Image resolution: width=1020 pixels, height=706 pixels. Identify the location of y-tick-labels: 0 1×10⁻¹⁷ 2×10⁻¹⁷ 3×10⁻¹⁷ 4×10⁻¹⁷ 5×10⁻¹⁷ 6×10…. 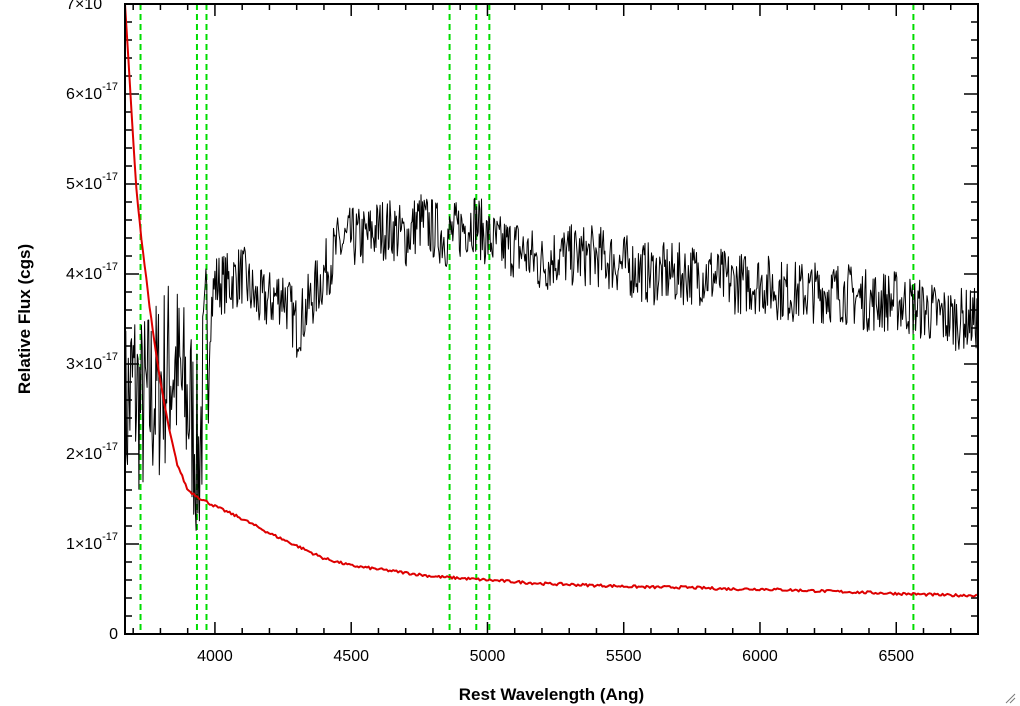
(92, 321).